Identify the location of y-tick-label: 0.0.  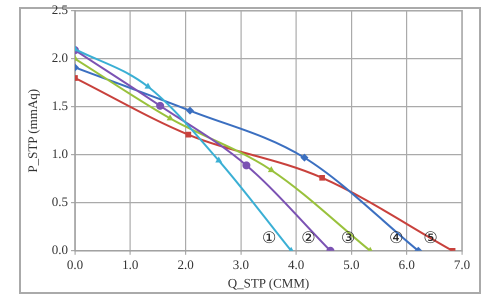
(60, 250).